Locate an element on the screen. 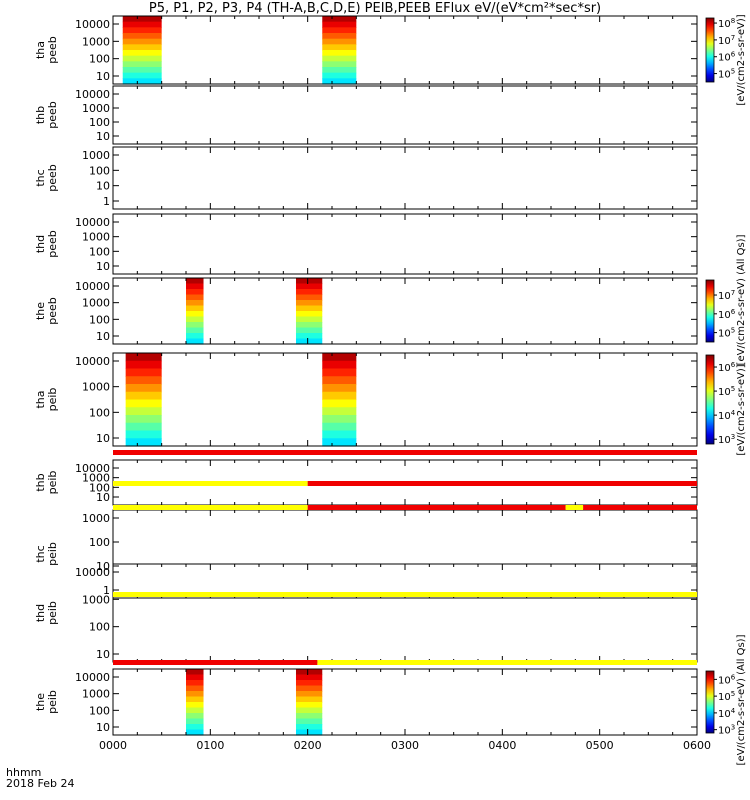  colorbar-tick-label: 10⁵ is located at coordinates (726, 74).